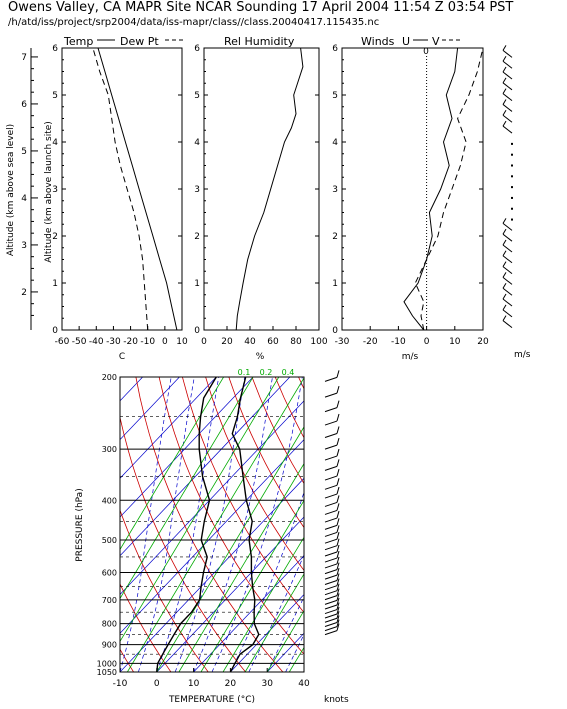 Image resolution: width=567 pixels, height=709 pixels. I want to click on winds-x-tick-label: -10, so click(398, 342).